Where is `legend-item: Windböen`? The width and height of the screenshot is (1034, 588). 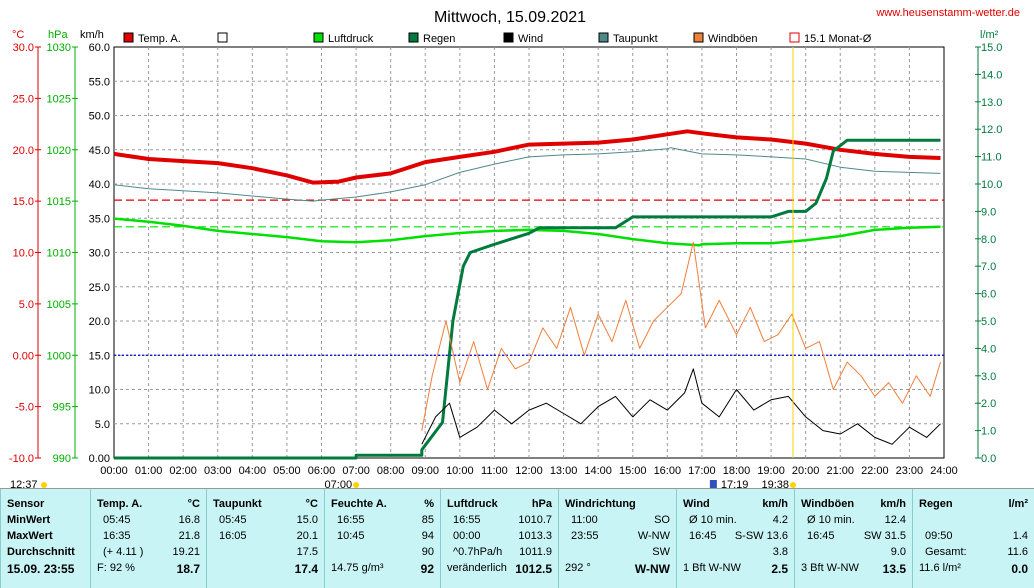 legend-item: Windböen is located at coordinates (725, 38).